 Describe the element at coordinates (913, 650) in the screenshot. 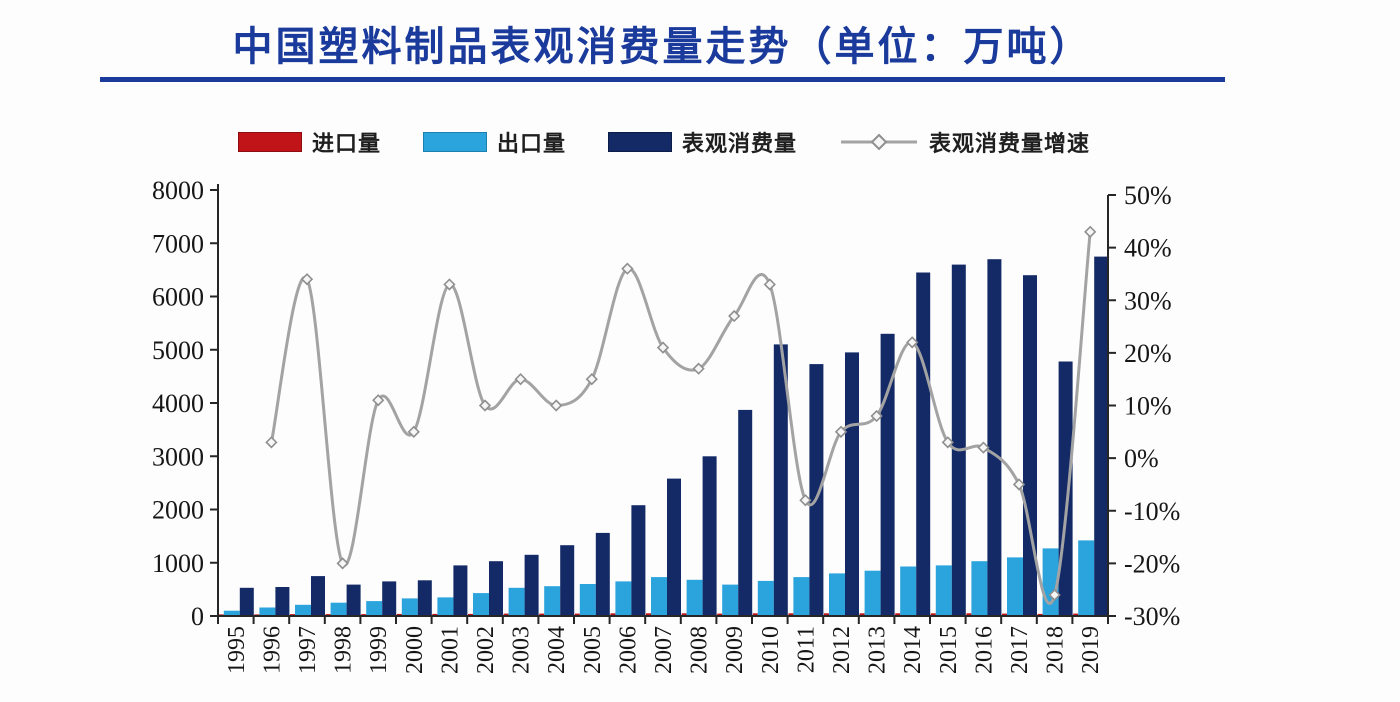

I see `x-axis-label: 2014` at that location.